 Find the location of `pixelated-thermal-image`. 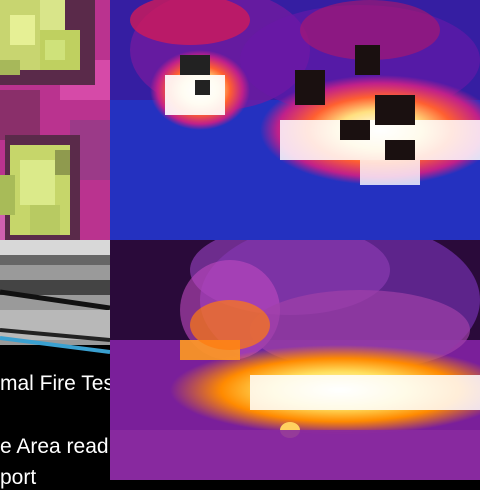

pixelated-thermal-image is located at coordinates (55, 120).